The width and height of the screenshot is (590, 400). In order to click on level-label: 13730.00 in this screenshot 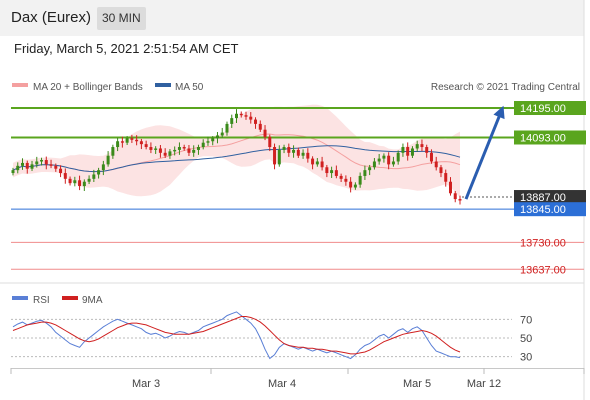, I will do `click(543, 243)`.